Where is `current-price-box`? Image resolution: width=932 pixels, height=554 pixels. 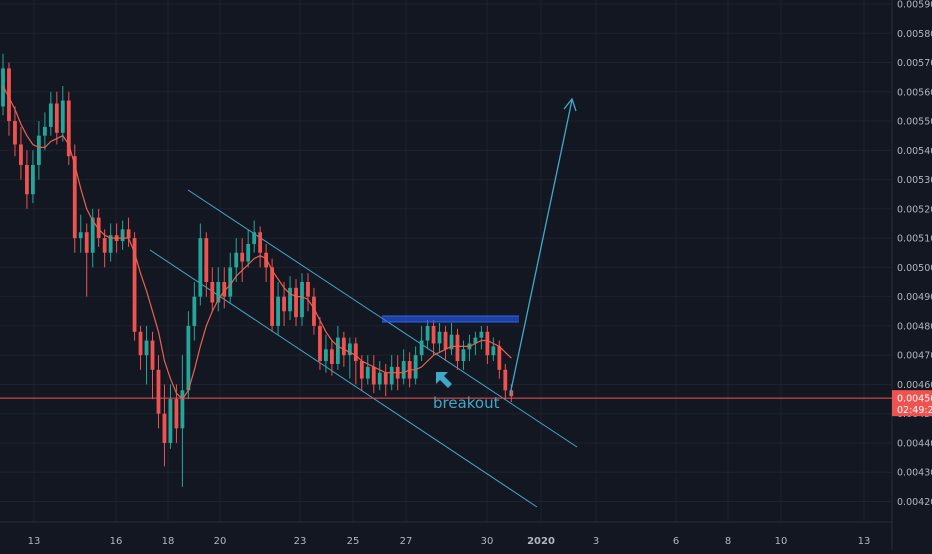 current-price-box is located at coordinates (912, 403).